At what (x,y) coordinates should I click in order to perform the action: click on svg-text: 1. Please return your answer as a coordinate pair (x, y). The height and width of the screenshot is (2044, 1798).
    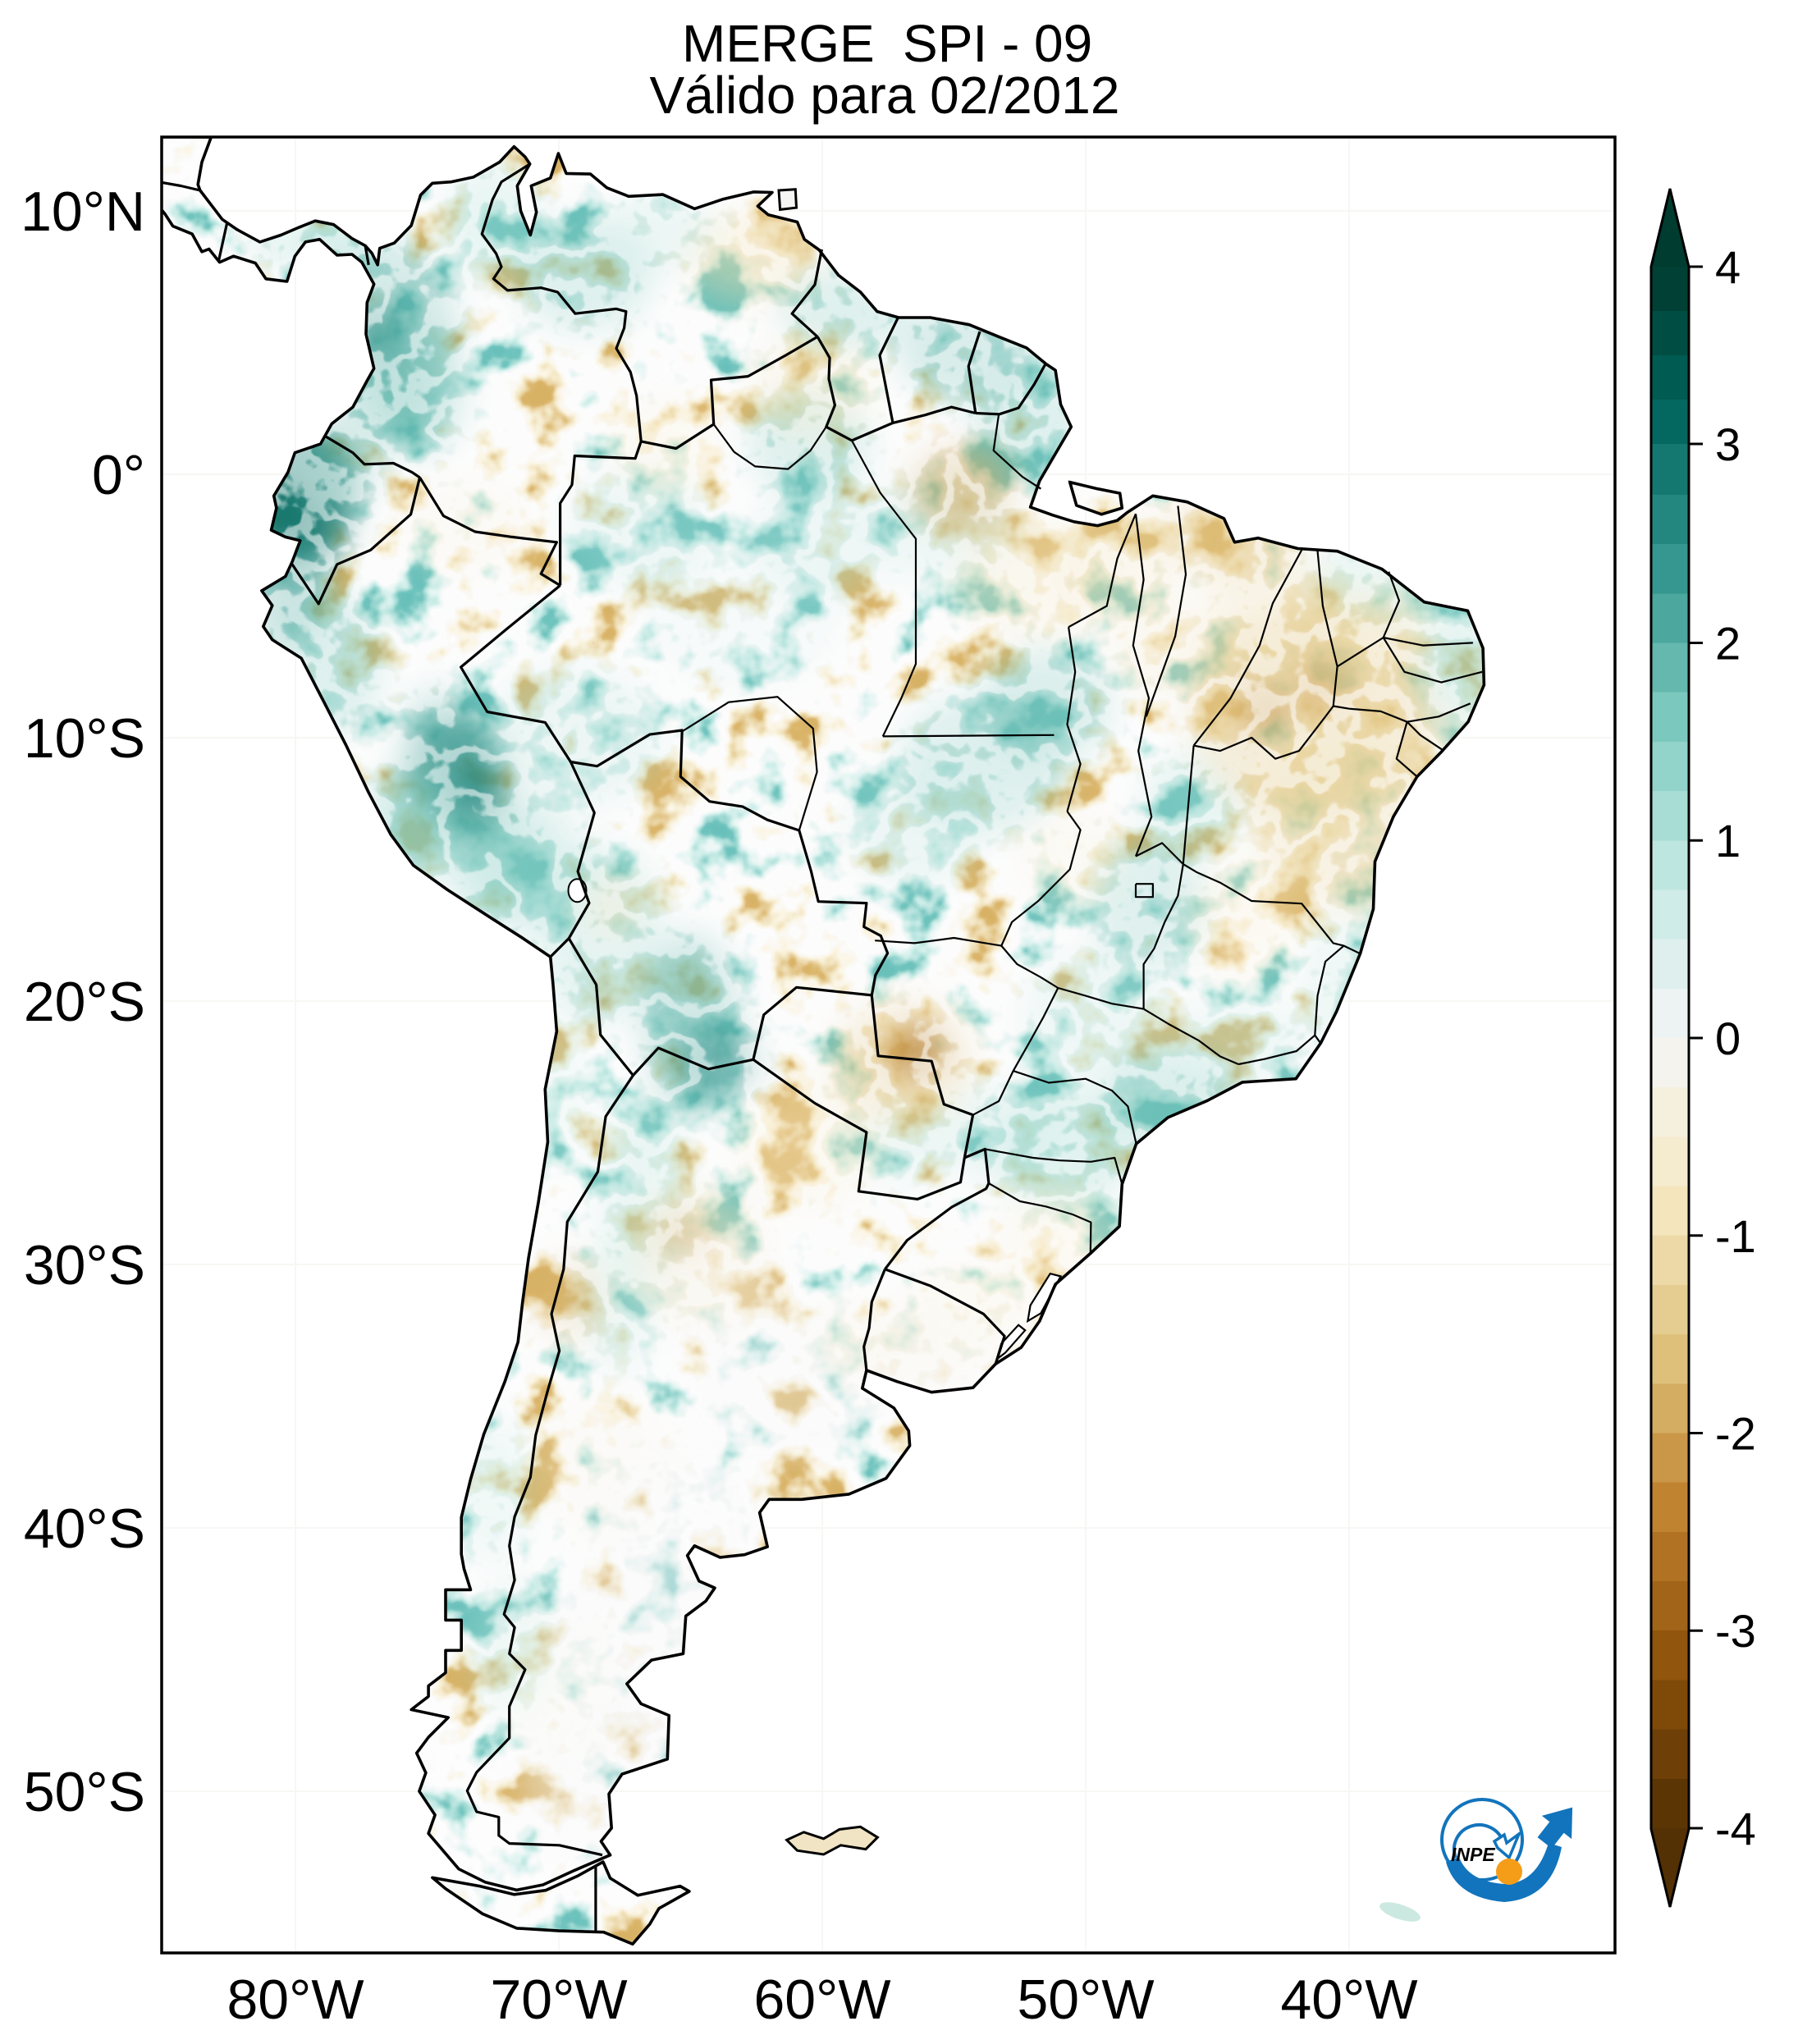
    Looking at the image, I should click on (1728, 841).